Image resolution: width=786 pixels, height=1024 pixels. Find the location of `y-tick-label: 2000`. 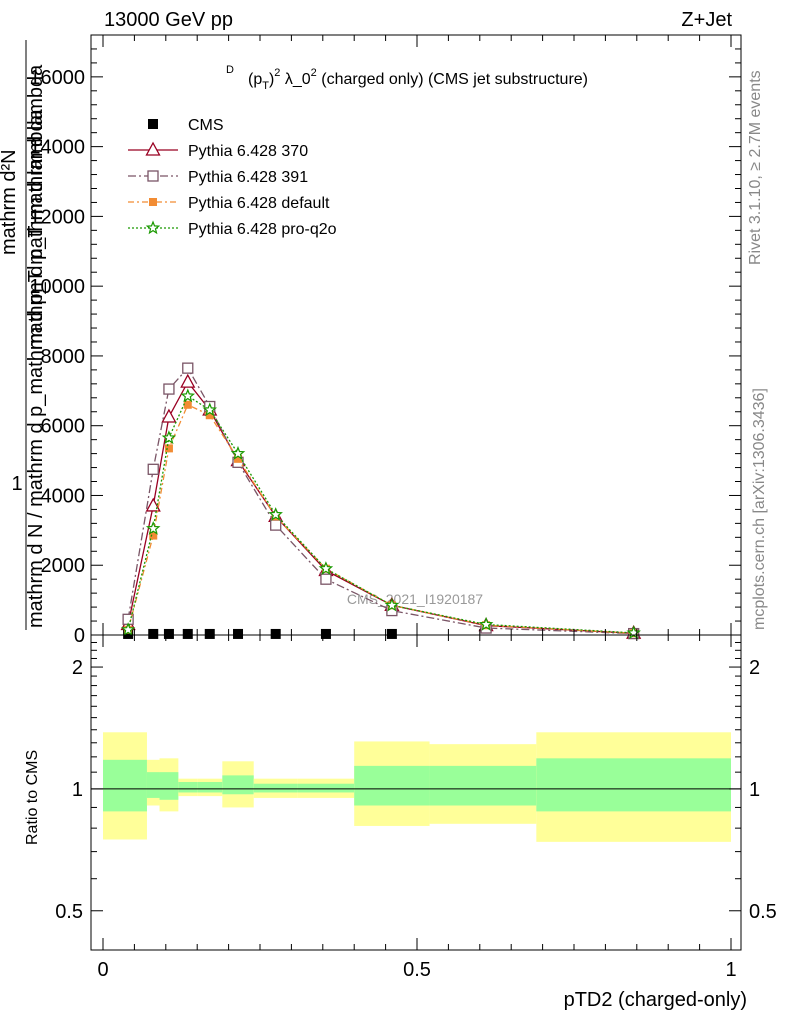

y-tick-label: 2000 is located at coordinates (63, 566).